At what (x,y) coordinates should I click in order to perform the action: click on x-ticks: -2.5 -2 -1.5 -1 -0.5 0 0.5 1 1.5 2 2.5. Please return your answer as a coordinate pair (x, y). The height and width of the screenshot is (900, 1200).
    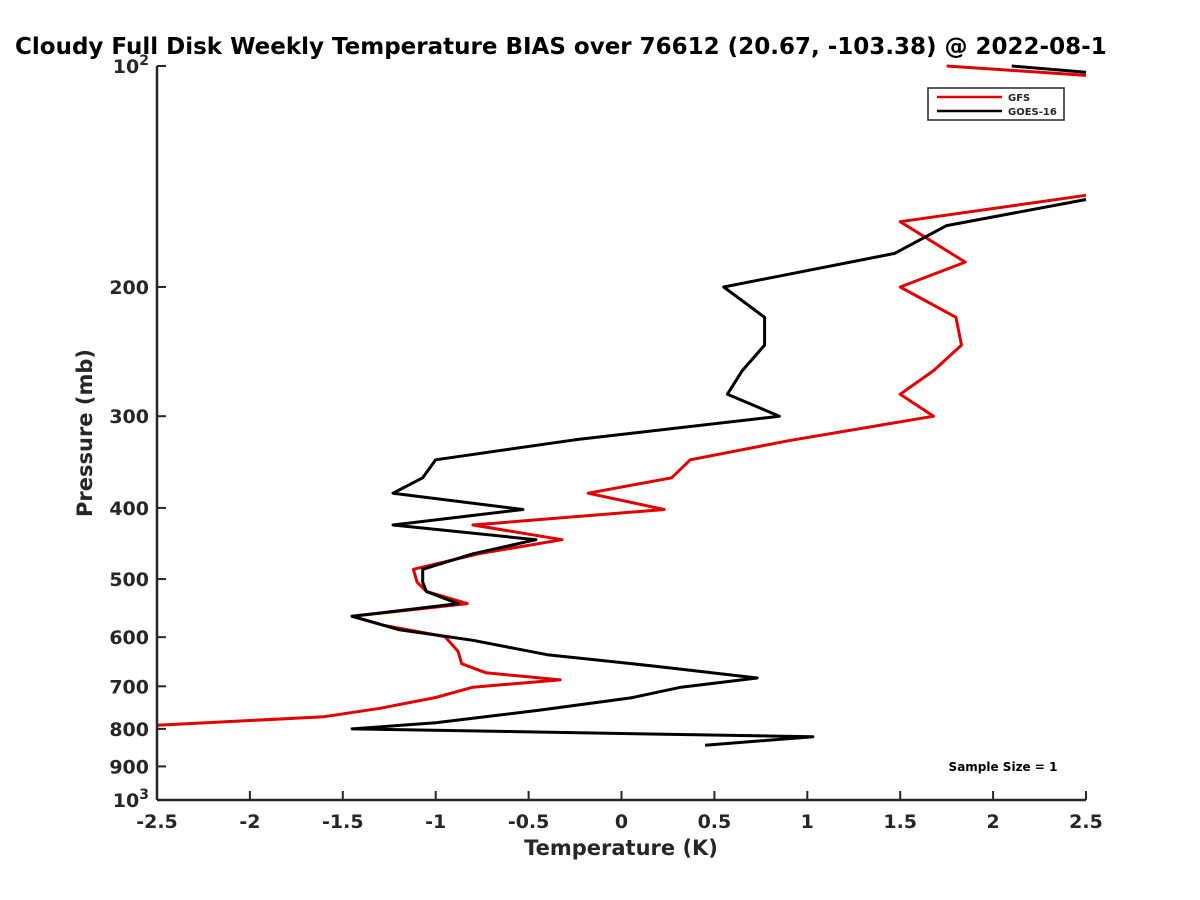
    Looking at the image, I should click on (619, 812).